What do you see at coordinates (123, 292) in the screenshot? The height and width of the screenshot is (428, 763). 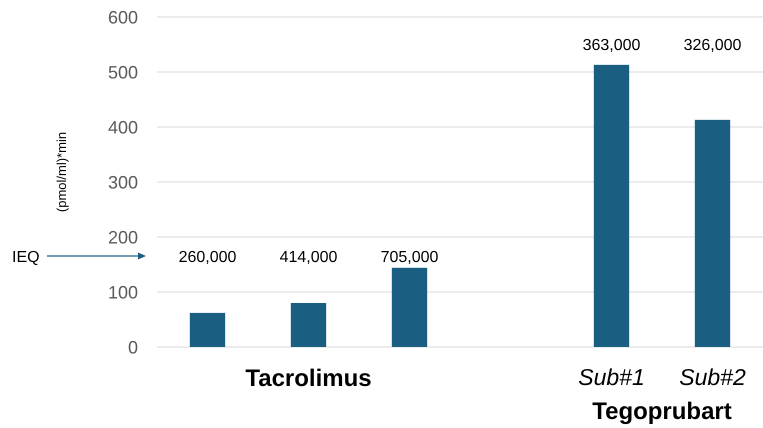 I see `y-tick-label: 100` at bounding box center [123, 292].